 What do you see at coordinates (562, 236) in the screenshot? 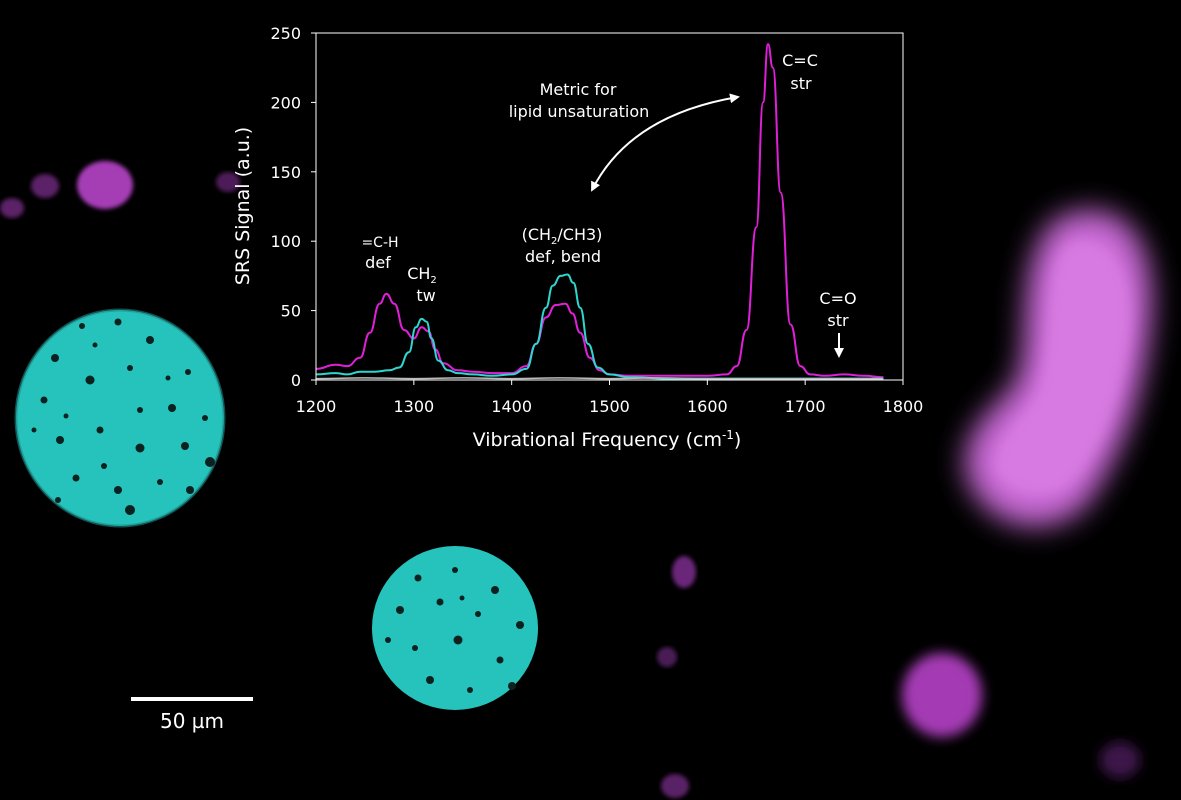
I see `svg-text: (CH2/CH3)` at bounding box center [562, 236].